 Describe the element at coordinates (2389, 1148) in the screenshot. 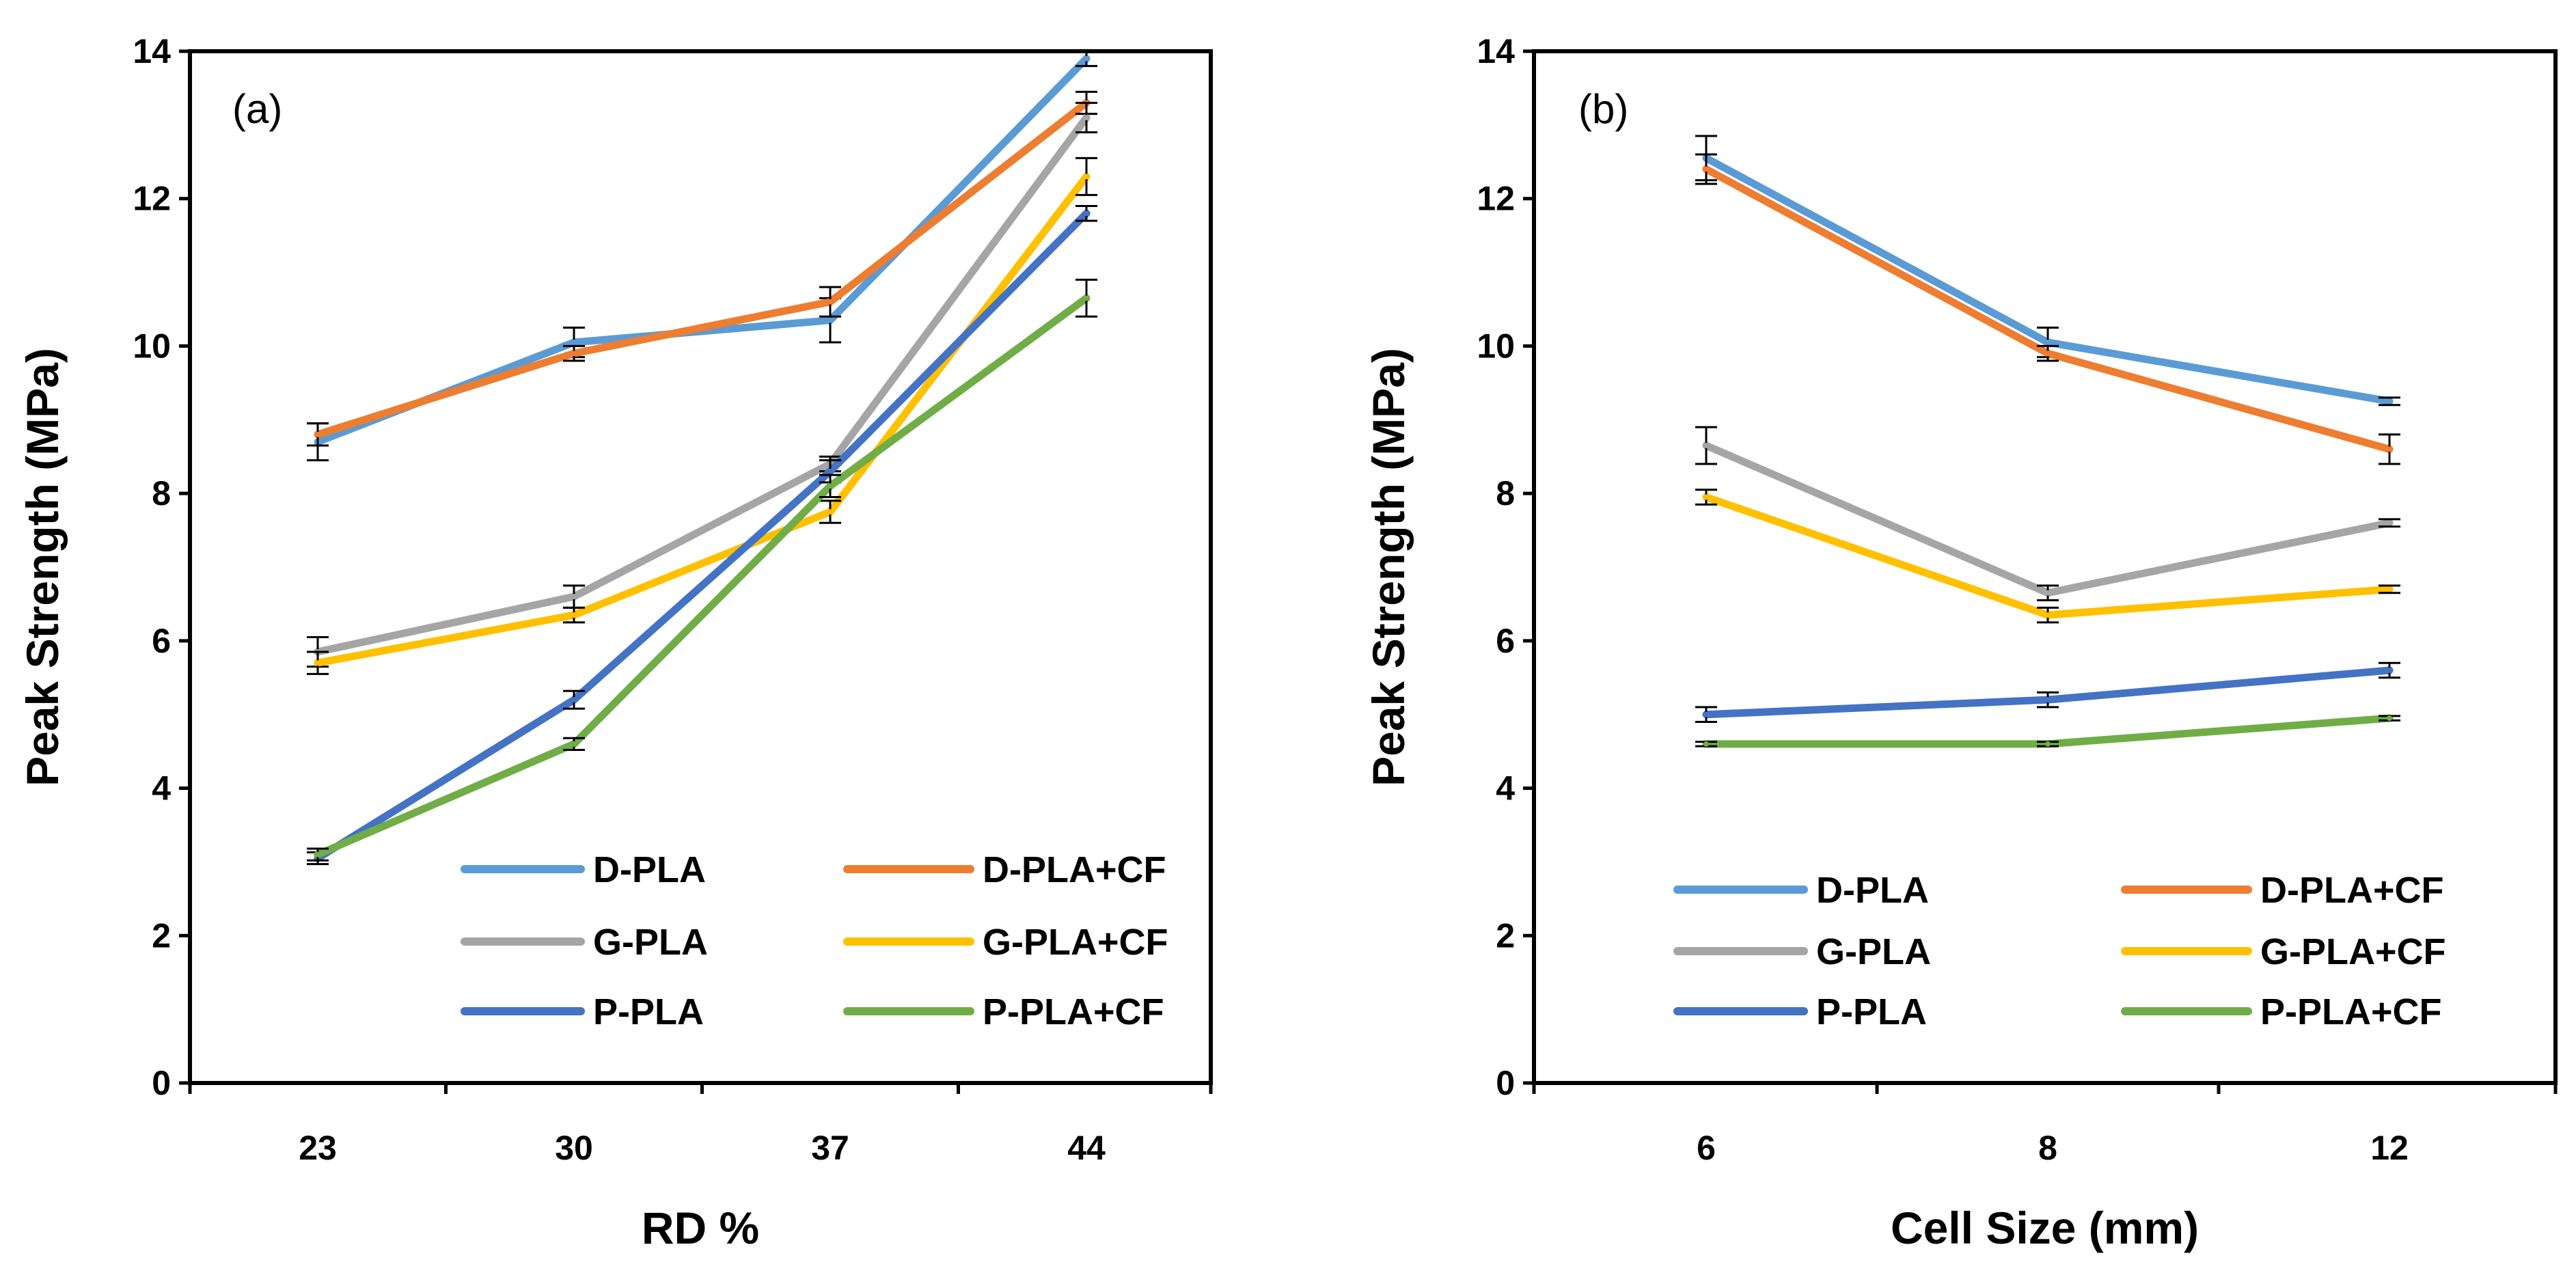

I see `x-tick-label: 12` at that location.